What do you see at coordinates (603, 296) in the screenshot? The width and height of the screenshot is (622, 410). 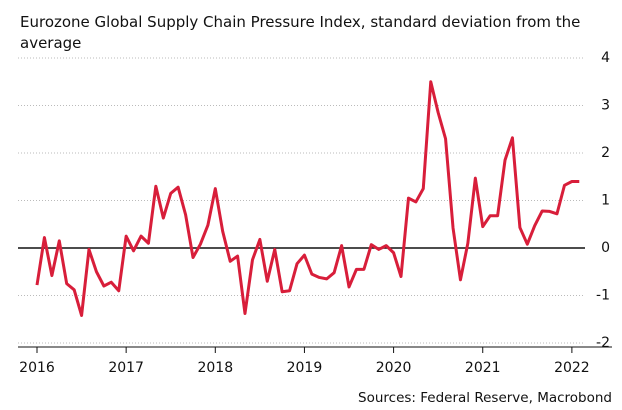 I see `y-tick-label: -1` at bounding box center [603, 296].